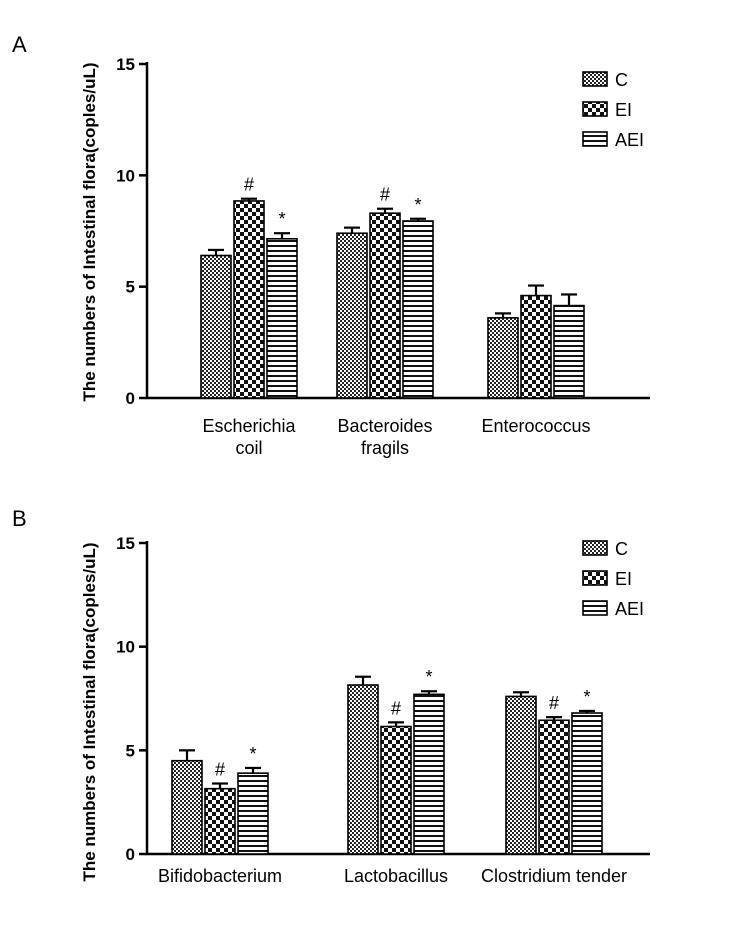  Describe the element at coordinates (249, 437) in the screenshot. I see `x-category-label: Escherichia coil` at that location.